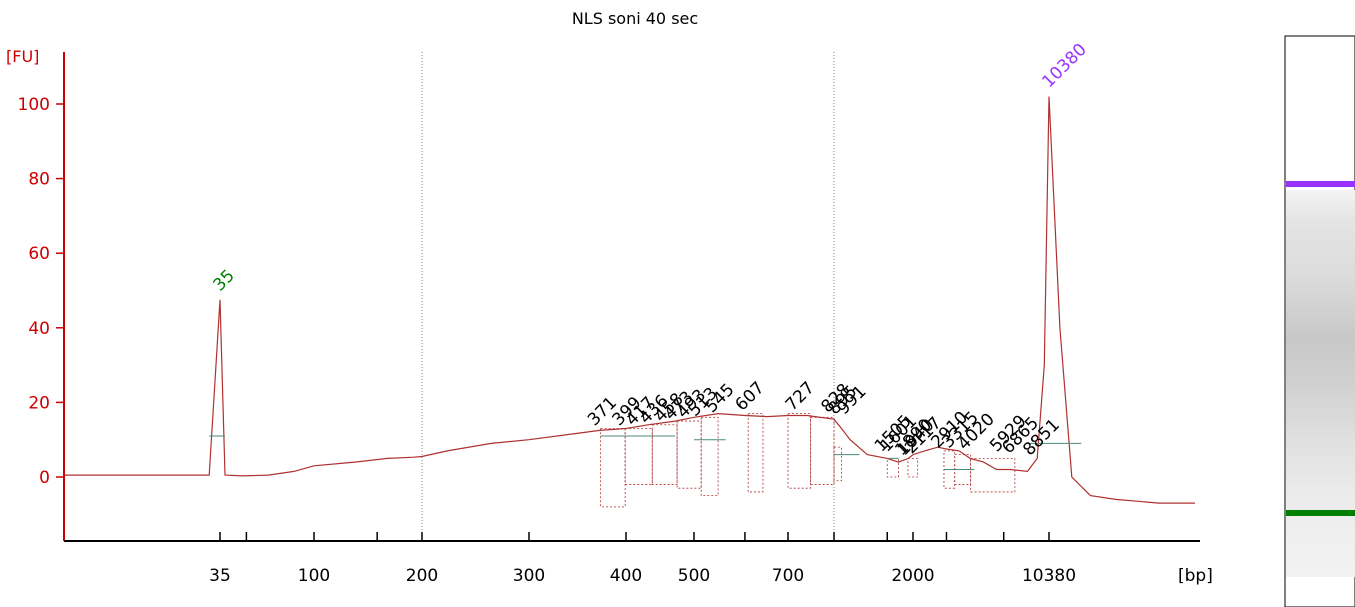 The image size is (1355, 607). Describe the element at coordinates (39, 329) in the screenshot. I see `y-tick-label-40: 40` at that location.